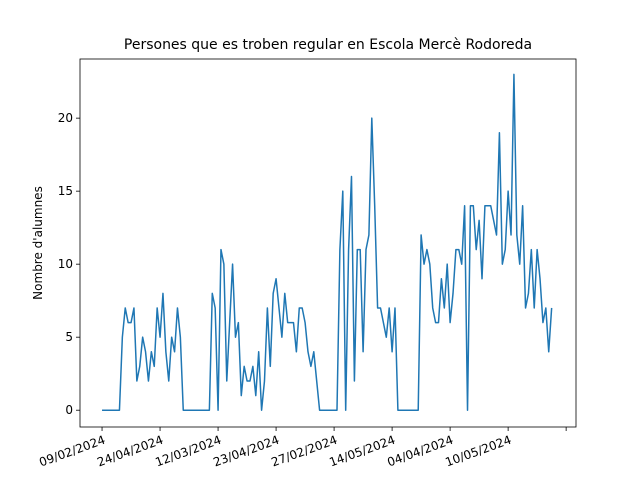 The width and height of the screenshot is (640, 480). What do you see at coordinates (69, 410) in the screenshot?
I see `y-tick-label: 0` at bounding box center [69, 410].